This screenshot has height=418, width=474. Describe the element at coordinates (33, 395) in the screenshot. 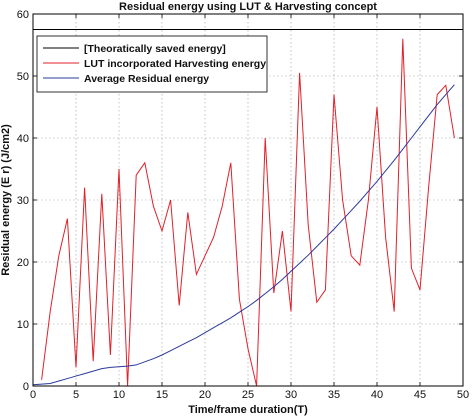

I see `x-tick-label: 0` at that location.